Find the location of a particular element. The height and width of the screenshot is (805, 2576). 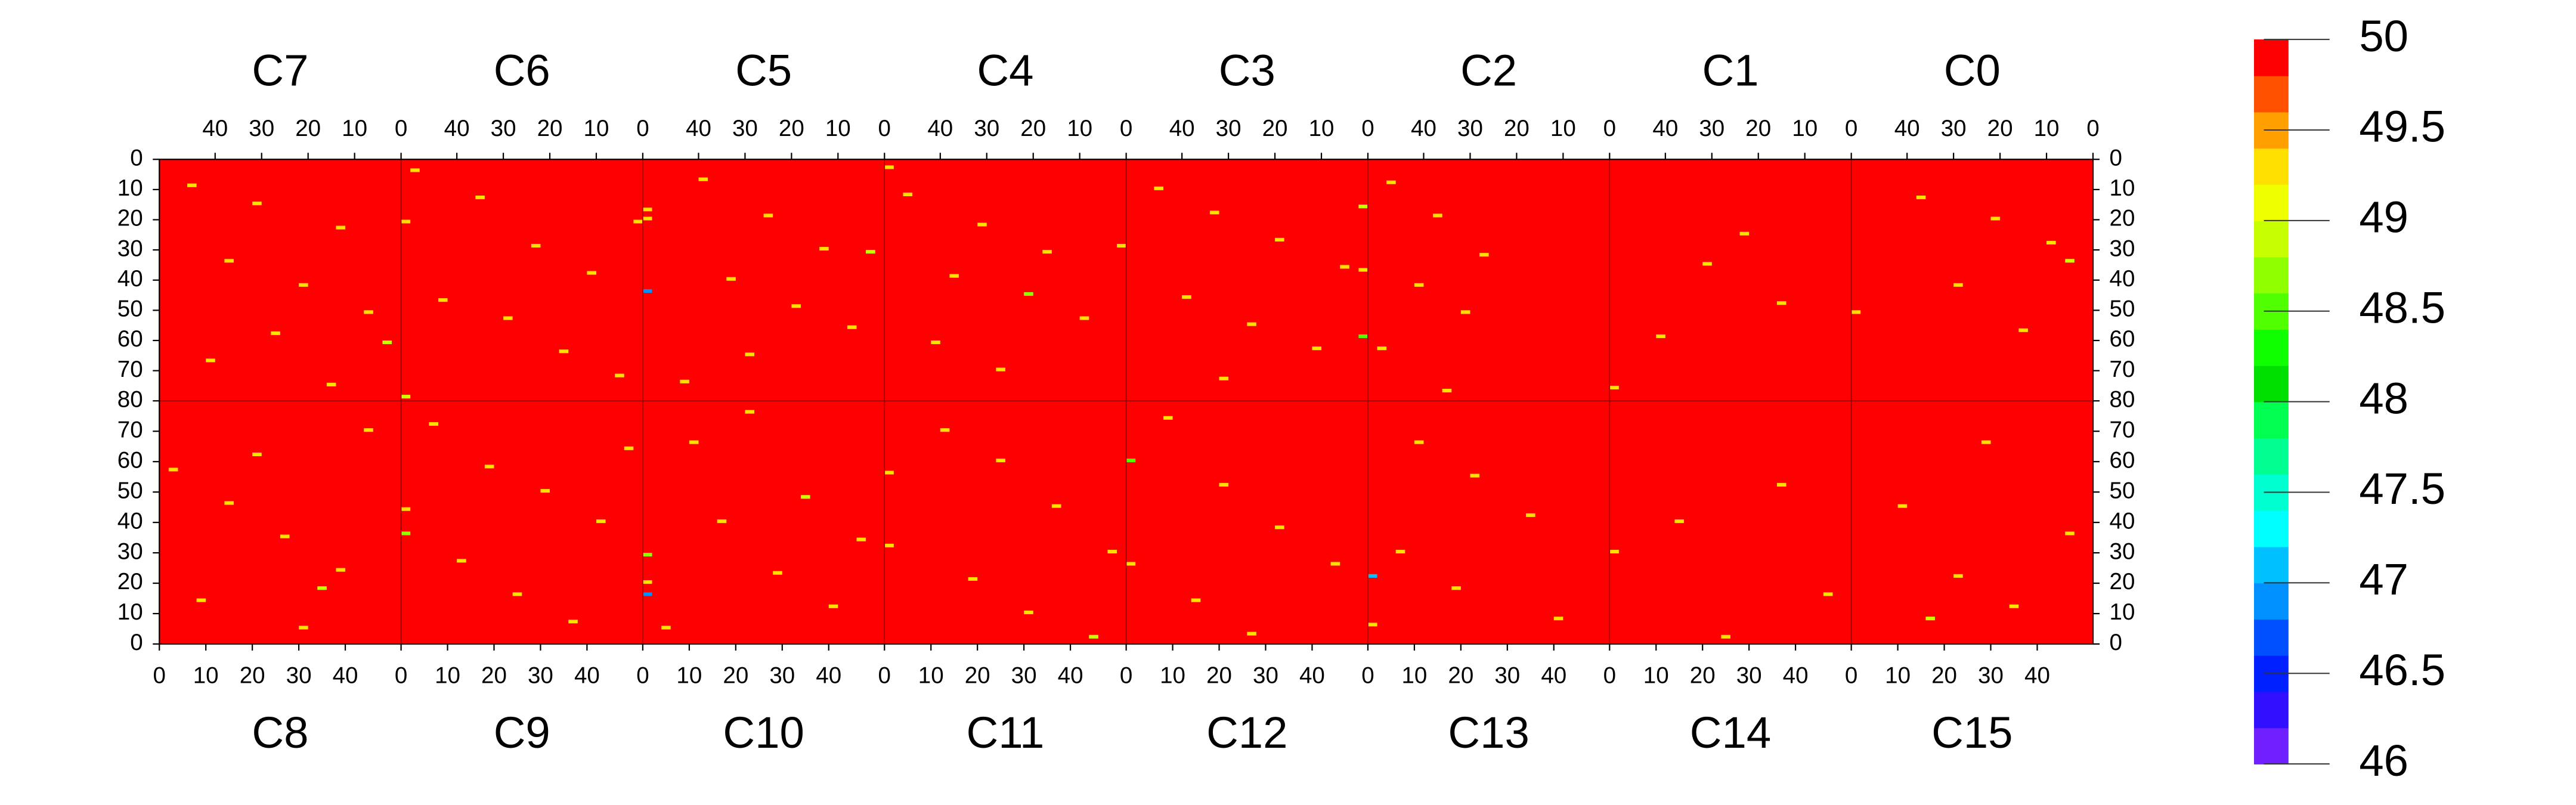

y-tick-label: 40 is located at coordinates (2122, 521).